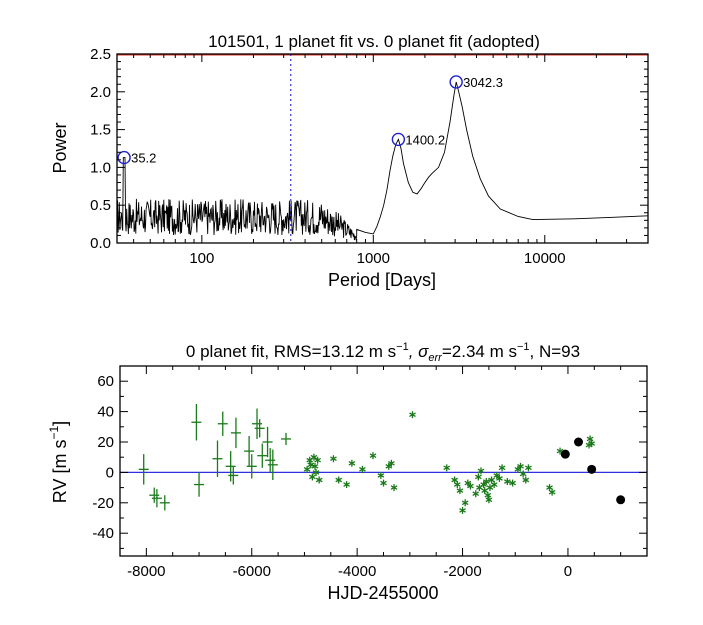 This screenshot has width=703, height=625. I want to click on rv-y-label-main: RV [m s, so click(60, 472).